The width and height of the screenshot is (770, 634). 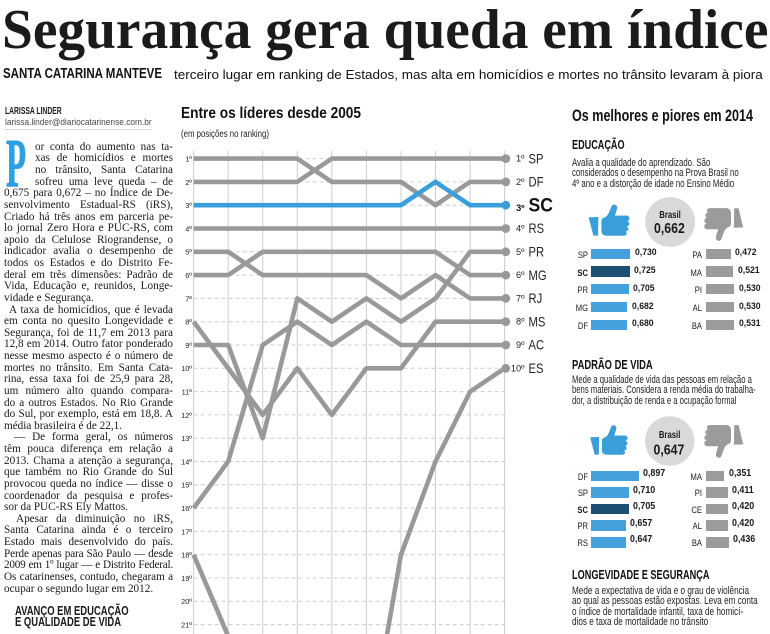 I want to click on svg-text: PR, so click(x=537, y=252).